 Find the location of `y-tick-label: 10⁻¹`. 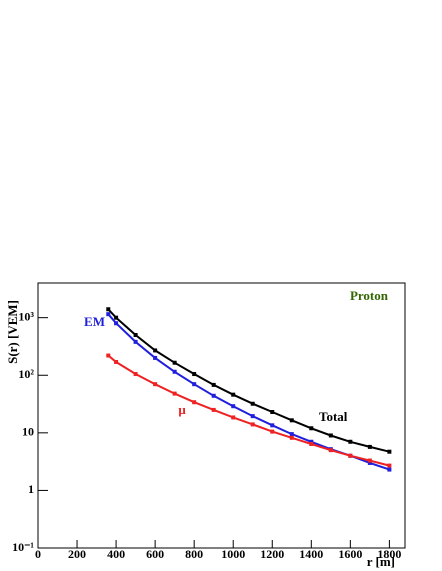

y-tick-label: 10⁻¹ is located at coordinates (23, 547).